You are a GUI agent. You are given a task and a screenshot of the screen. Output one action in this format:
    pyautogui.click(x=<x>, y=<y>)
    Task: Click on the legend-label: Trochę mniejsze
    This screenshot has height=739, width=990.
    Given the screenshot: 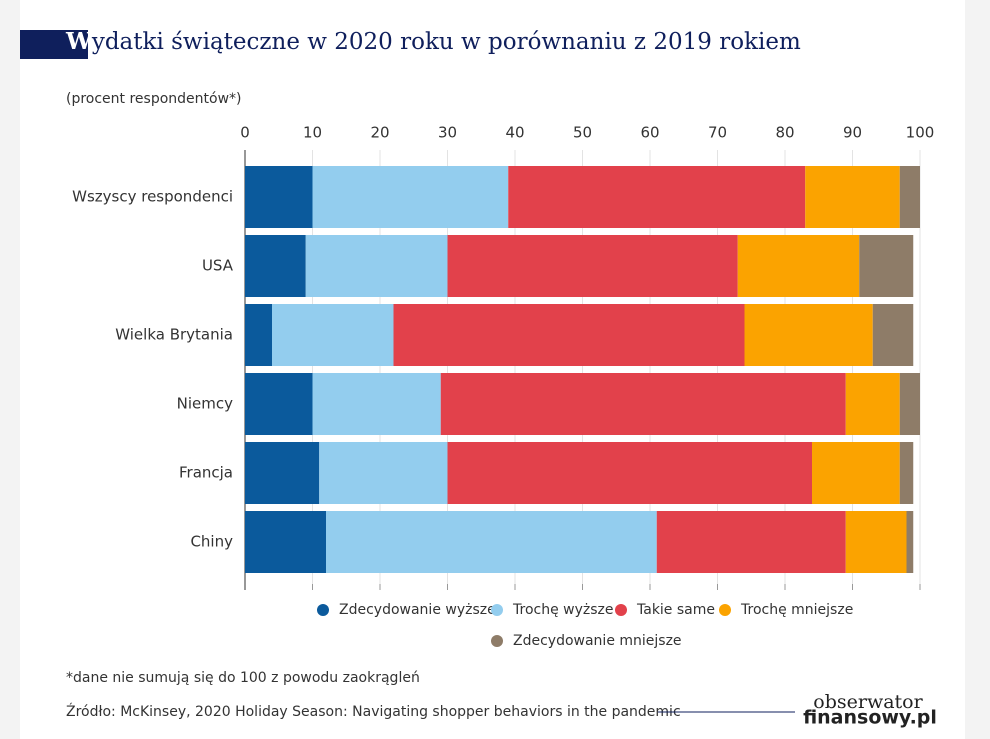 What is the action you would take?
    pyautogui.click(x=796, y=610)
    